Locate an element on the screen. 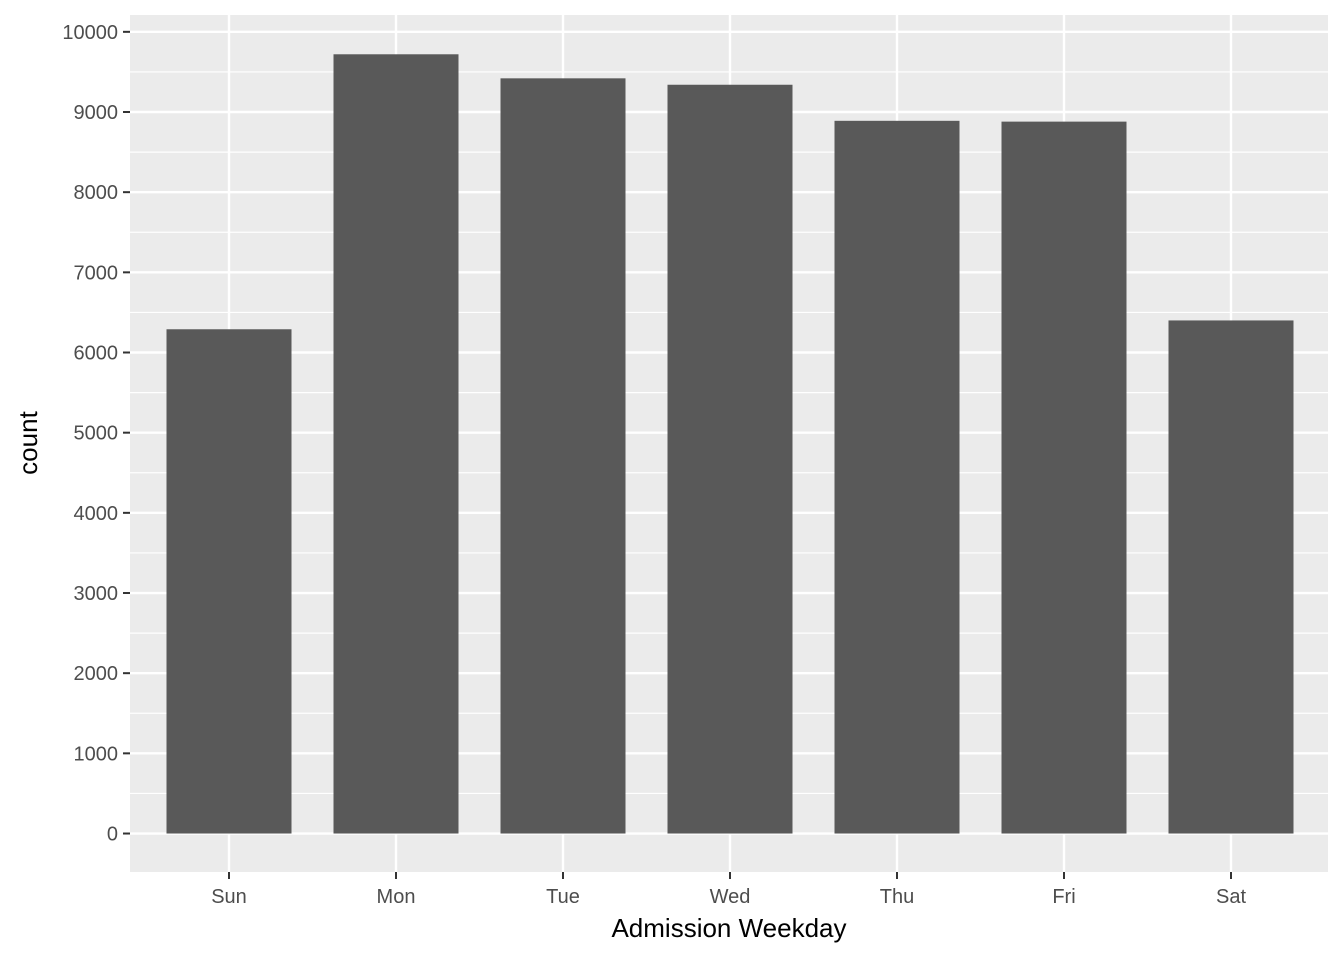 This screenshot has height=960, width=1344. y-tick-label: 3000 is located at coordinates (96, 594).